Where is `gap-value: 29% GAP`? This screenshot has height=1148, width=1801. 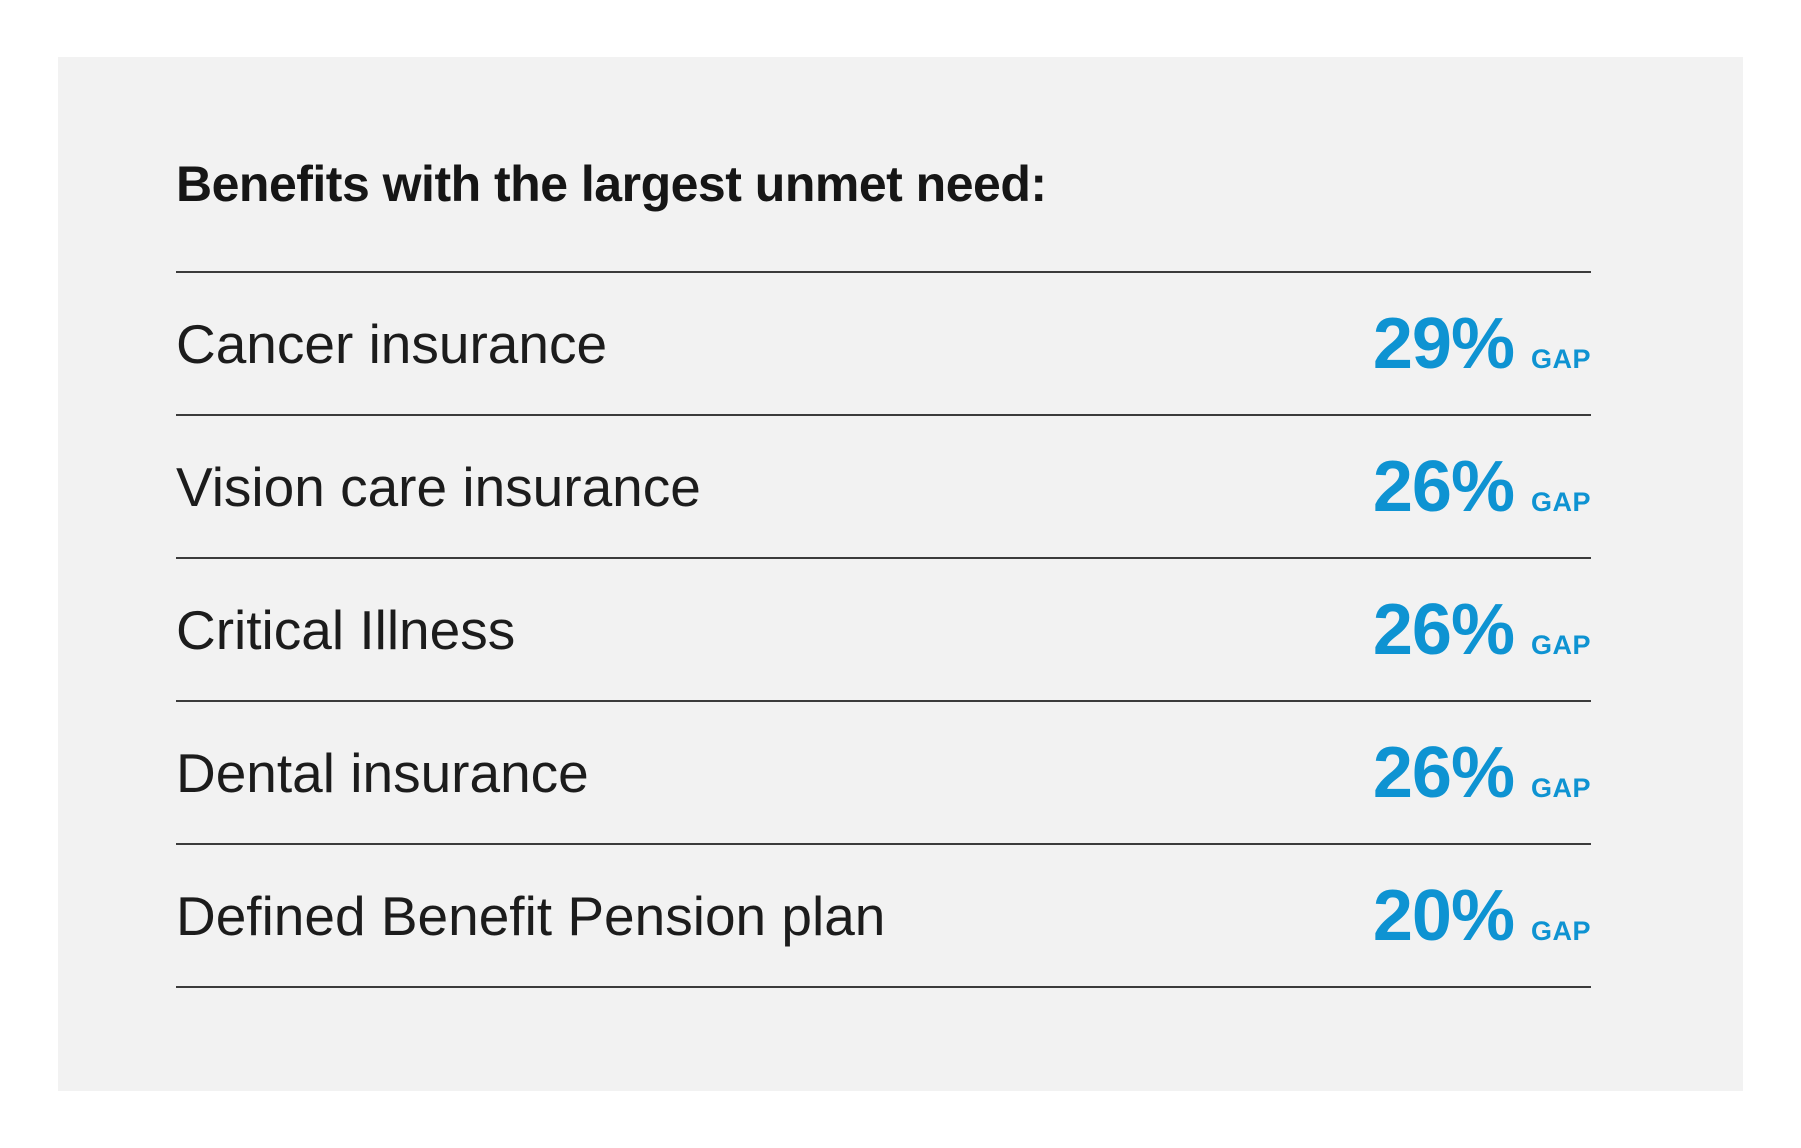 gap-value: 29% GAP is located at coordinates (1482, 344).